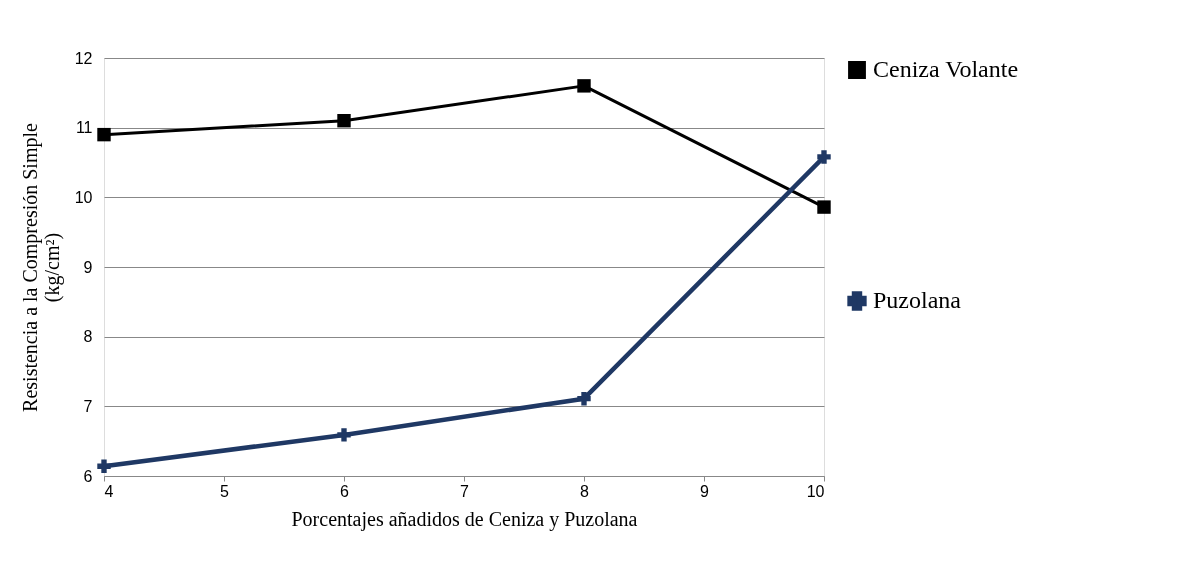  What do you see at coordinates (225, 491) in the screenshot?
I see `x-tick-label: 5` at bounding box center [225, 491].